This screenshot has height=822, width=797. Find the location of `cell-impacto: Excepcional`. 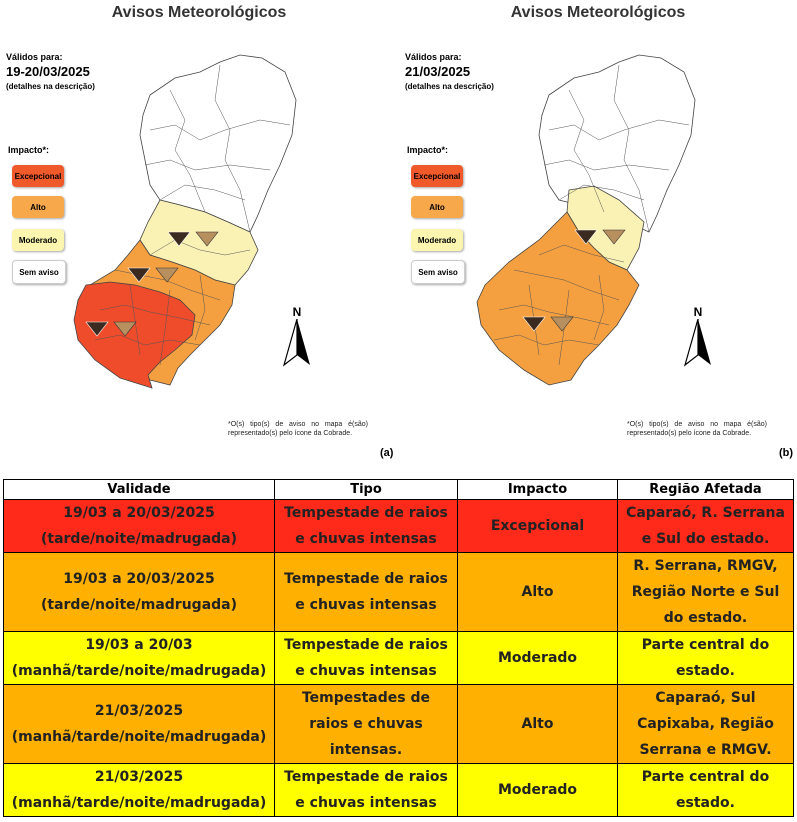

cell-impacto: Excepcional is located at coordinates (537, 526).